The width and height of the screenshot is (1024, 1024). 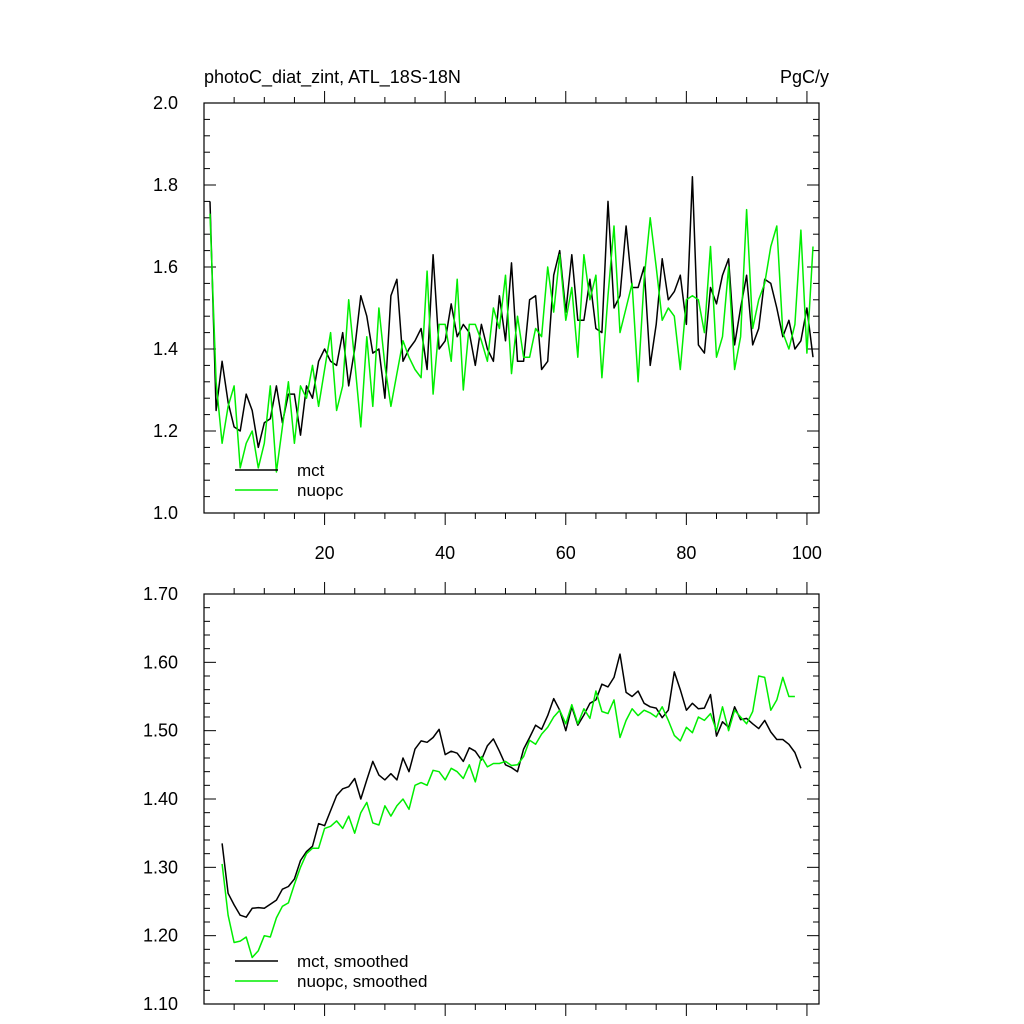 What do you see at coordinates (165, 267) in the screenshot?
I see `y-tick-label: 1.6` at bounding box center [165, 267].